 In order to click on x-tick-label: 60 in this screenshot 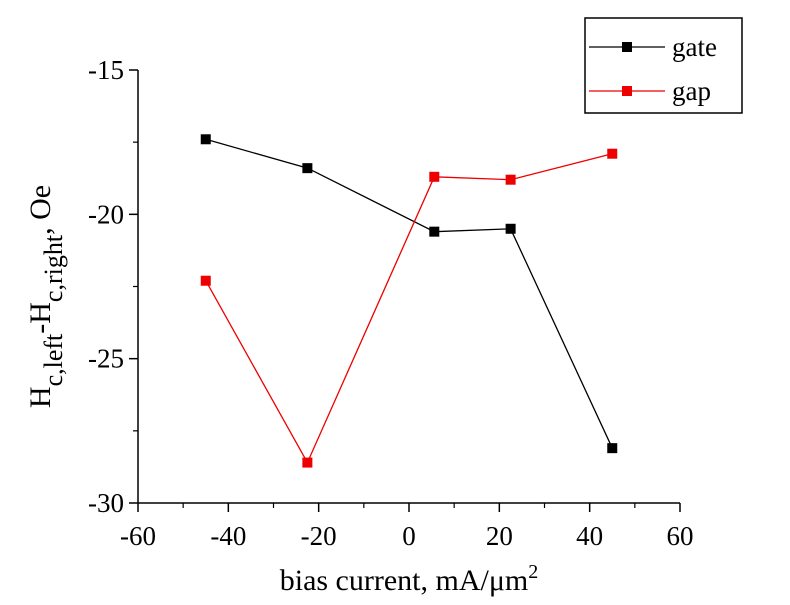, I will do `click(680, 536)`.